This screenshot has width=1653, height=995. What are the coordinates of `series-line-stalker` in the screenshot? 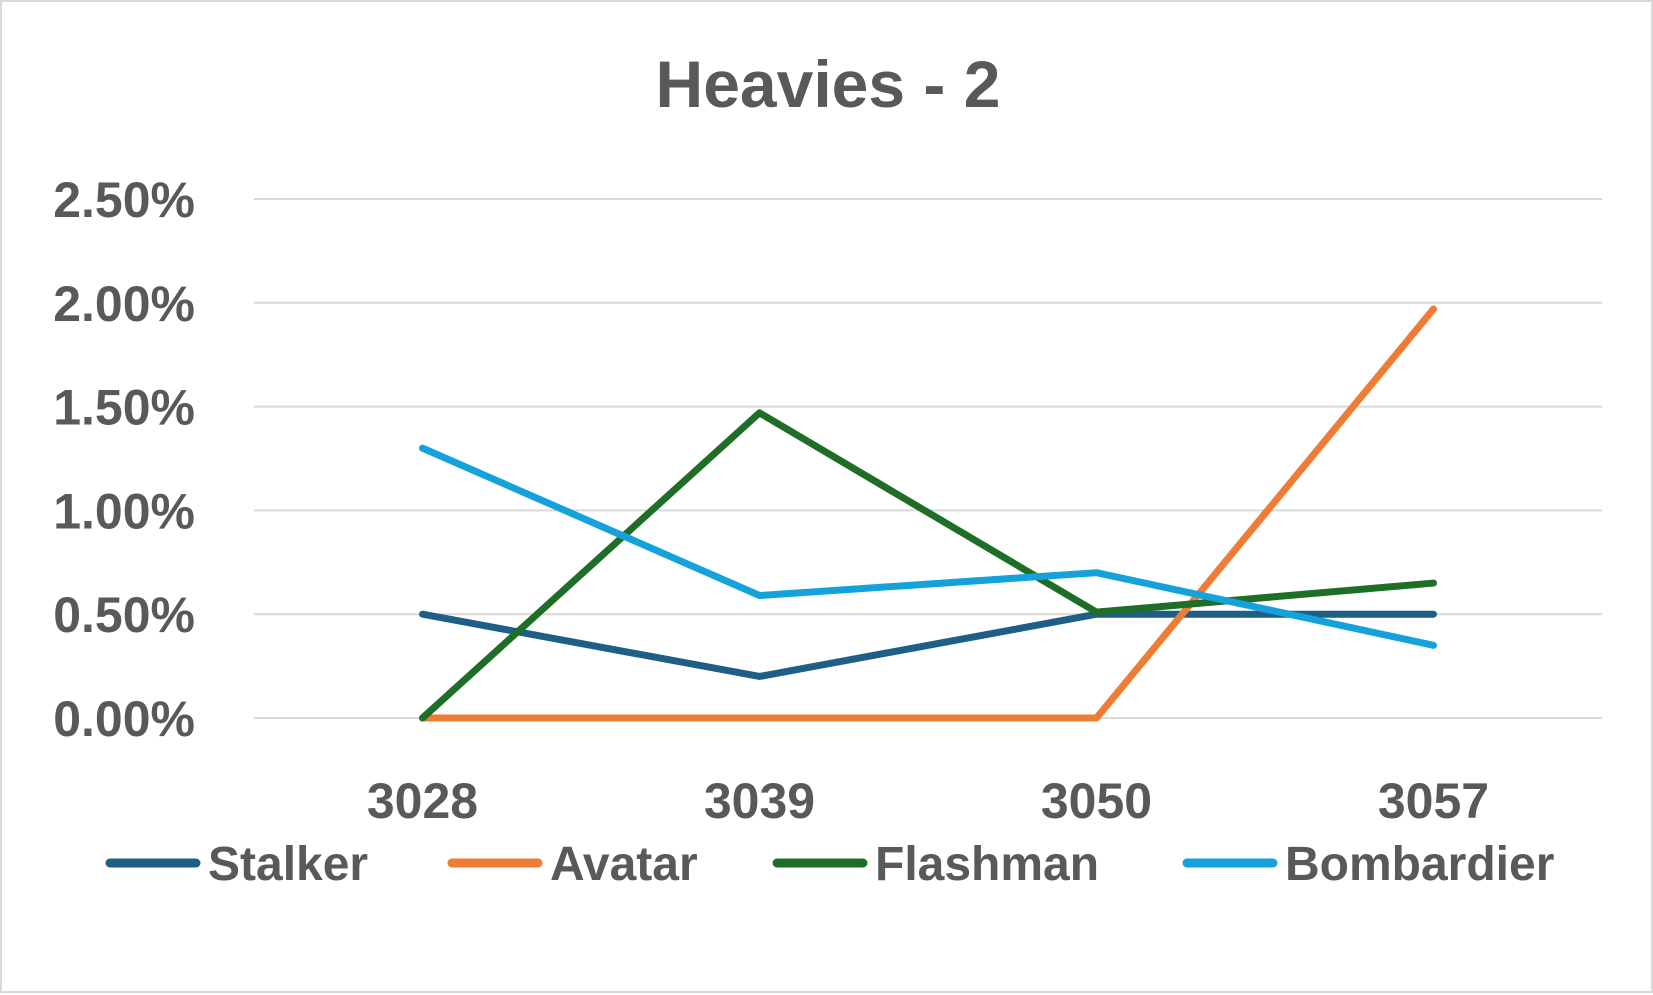 It's located at (928, 645).